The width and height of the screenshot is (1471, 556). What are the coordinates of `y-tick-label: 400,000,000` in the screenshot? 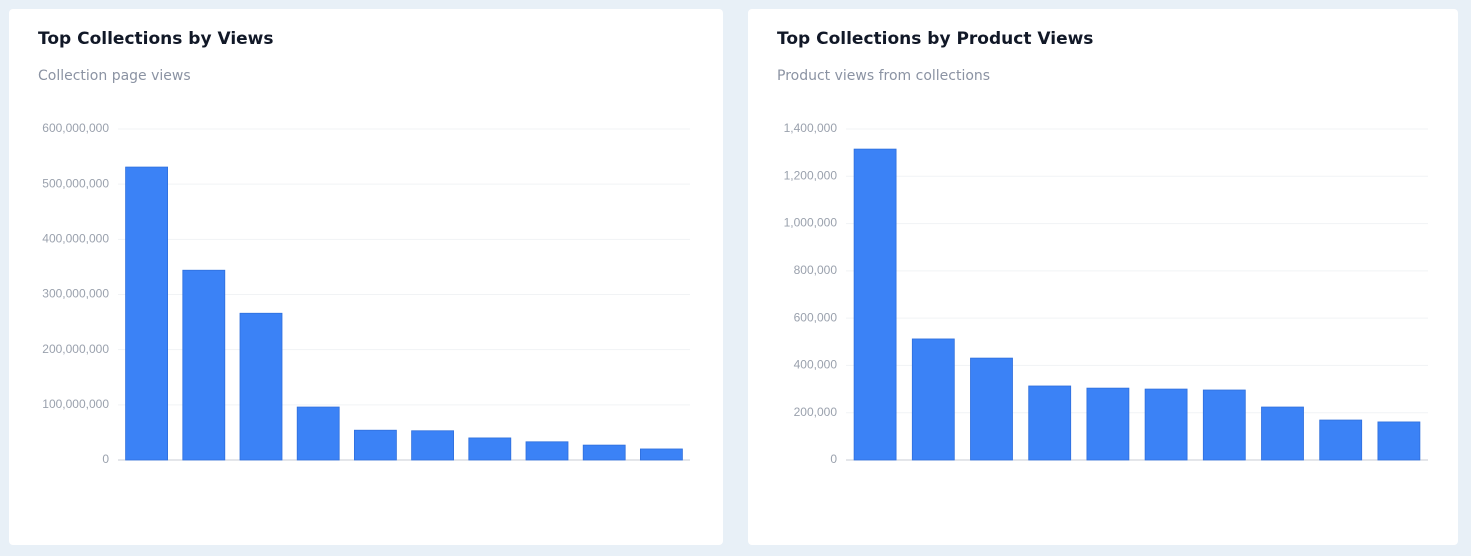 It's located at (75, 239).